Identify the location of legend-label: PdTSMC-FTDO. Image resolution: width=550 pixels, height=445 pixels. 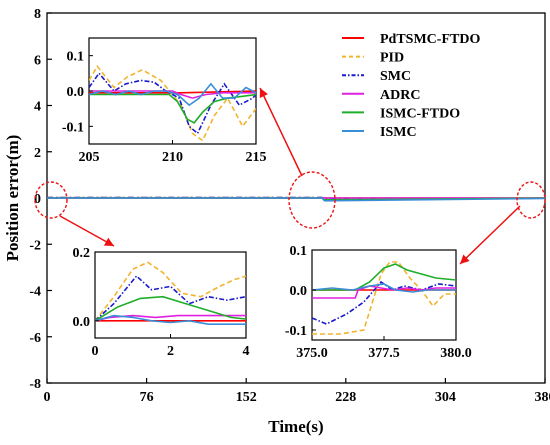
(430, 39).